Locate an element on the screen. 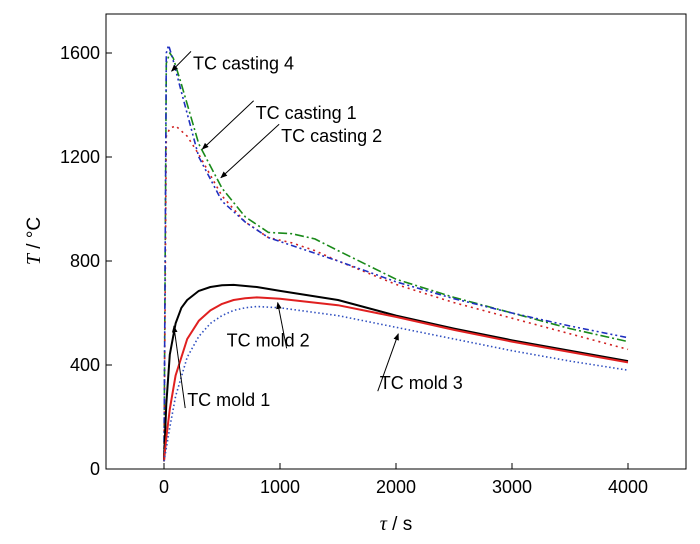  annotation-label: TC casting 4 is located at coordinates (243, 63).